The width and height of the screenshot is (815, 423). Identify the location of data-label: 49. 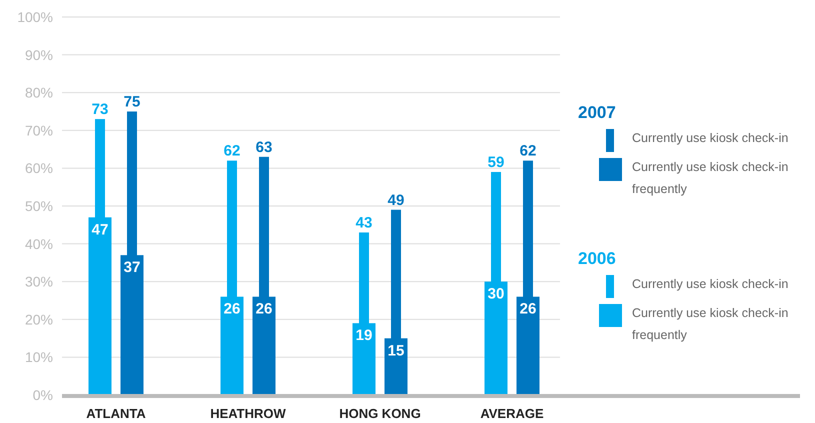
(396, 200).